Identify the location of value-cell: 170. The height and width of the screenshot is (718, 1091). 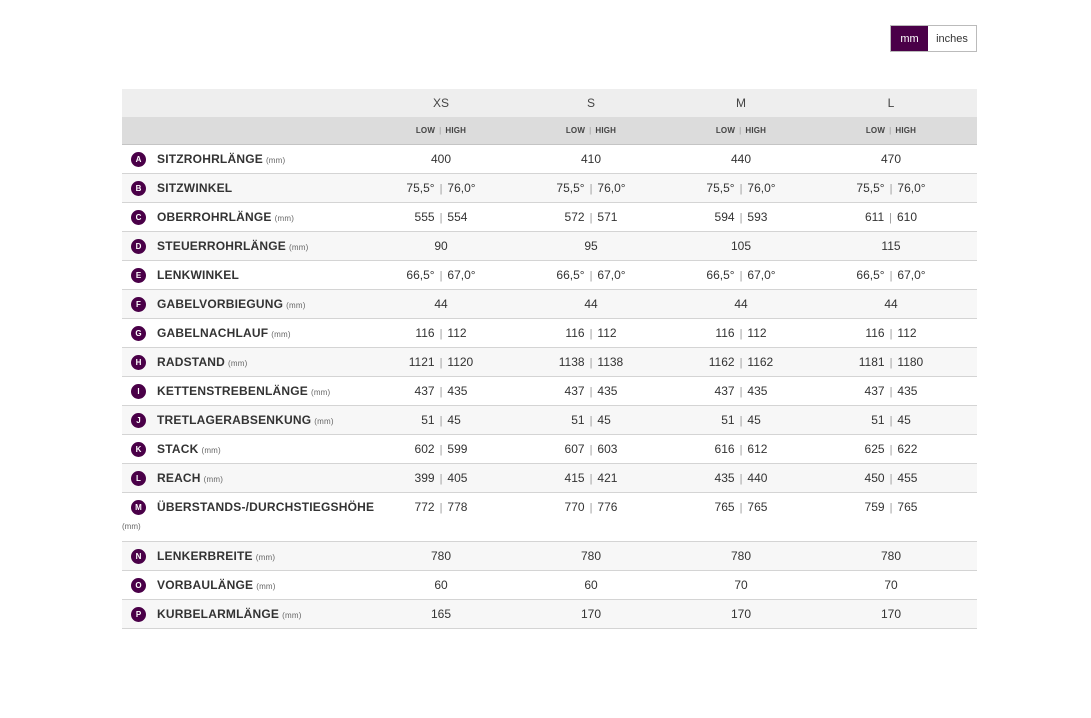
(891, 610).